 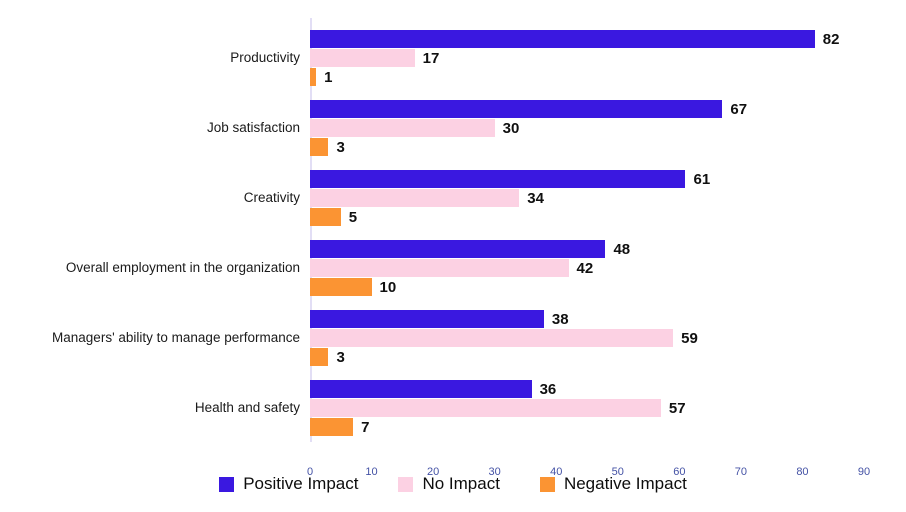 I want to click on bar-row: 61, so click(x=587, y=179).